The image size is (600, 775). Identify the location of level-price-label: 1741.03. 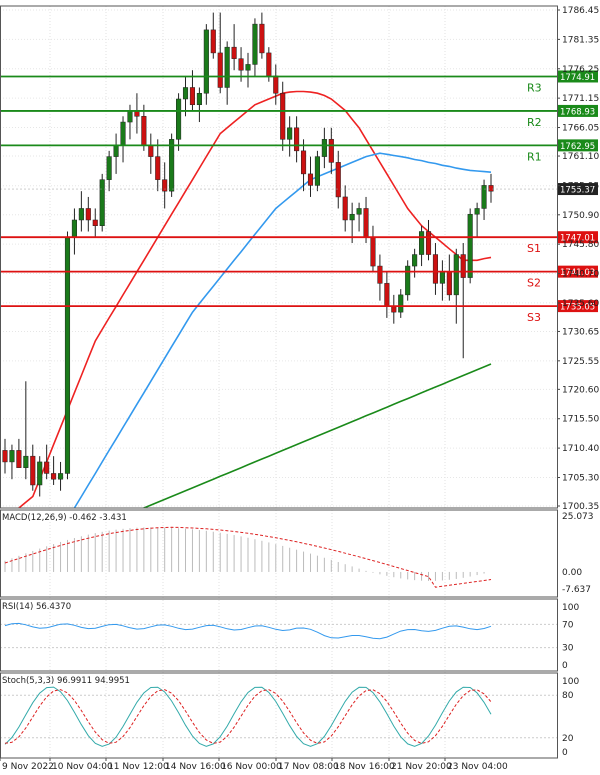
(577, 273).